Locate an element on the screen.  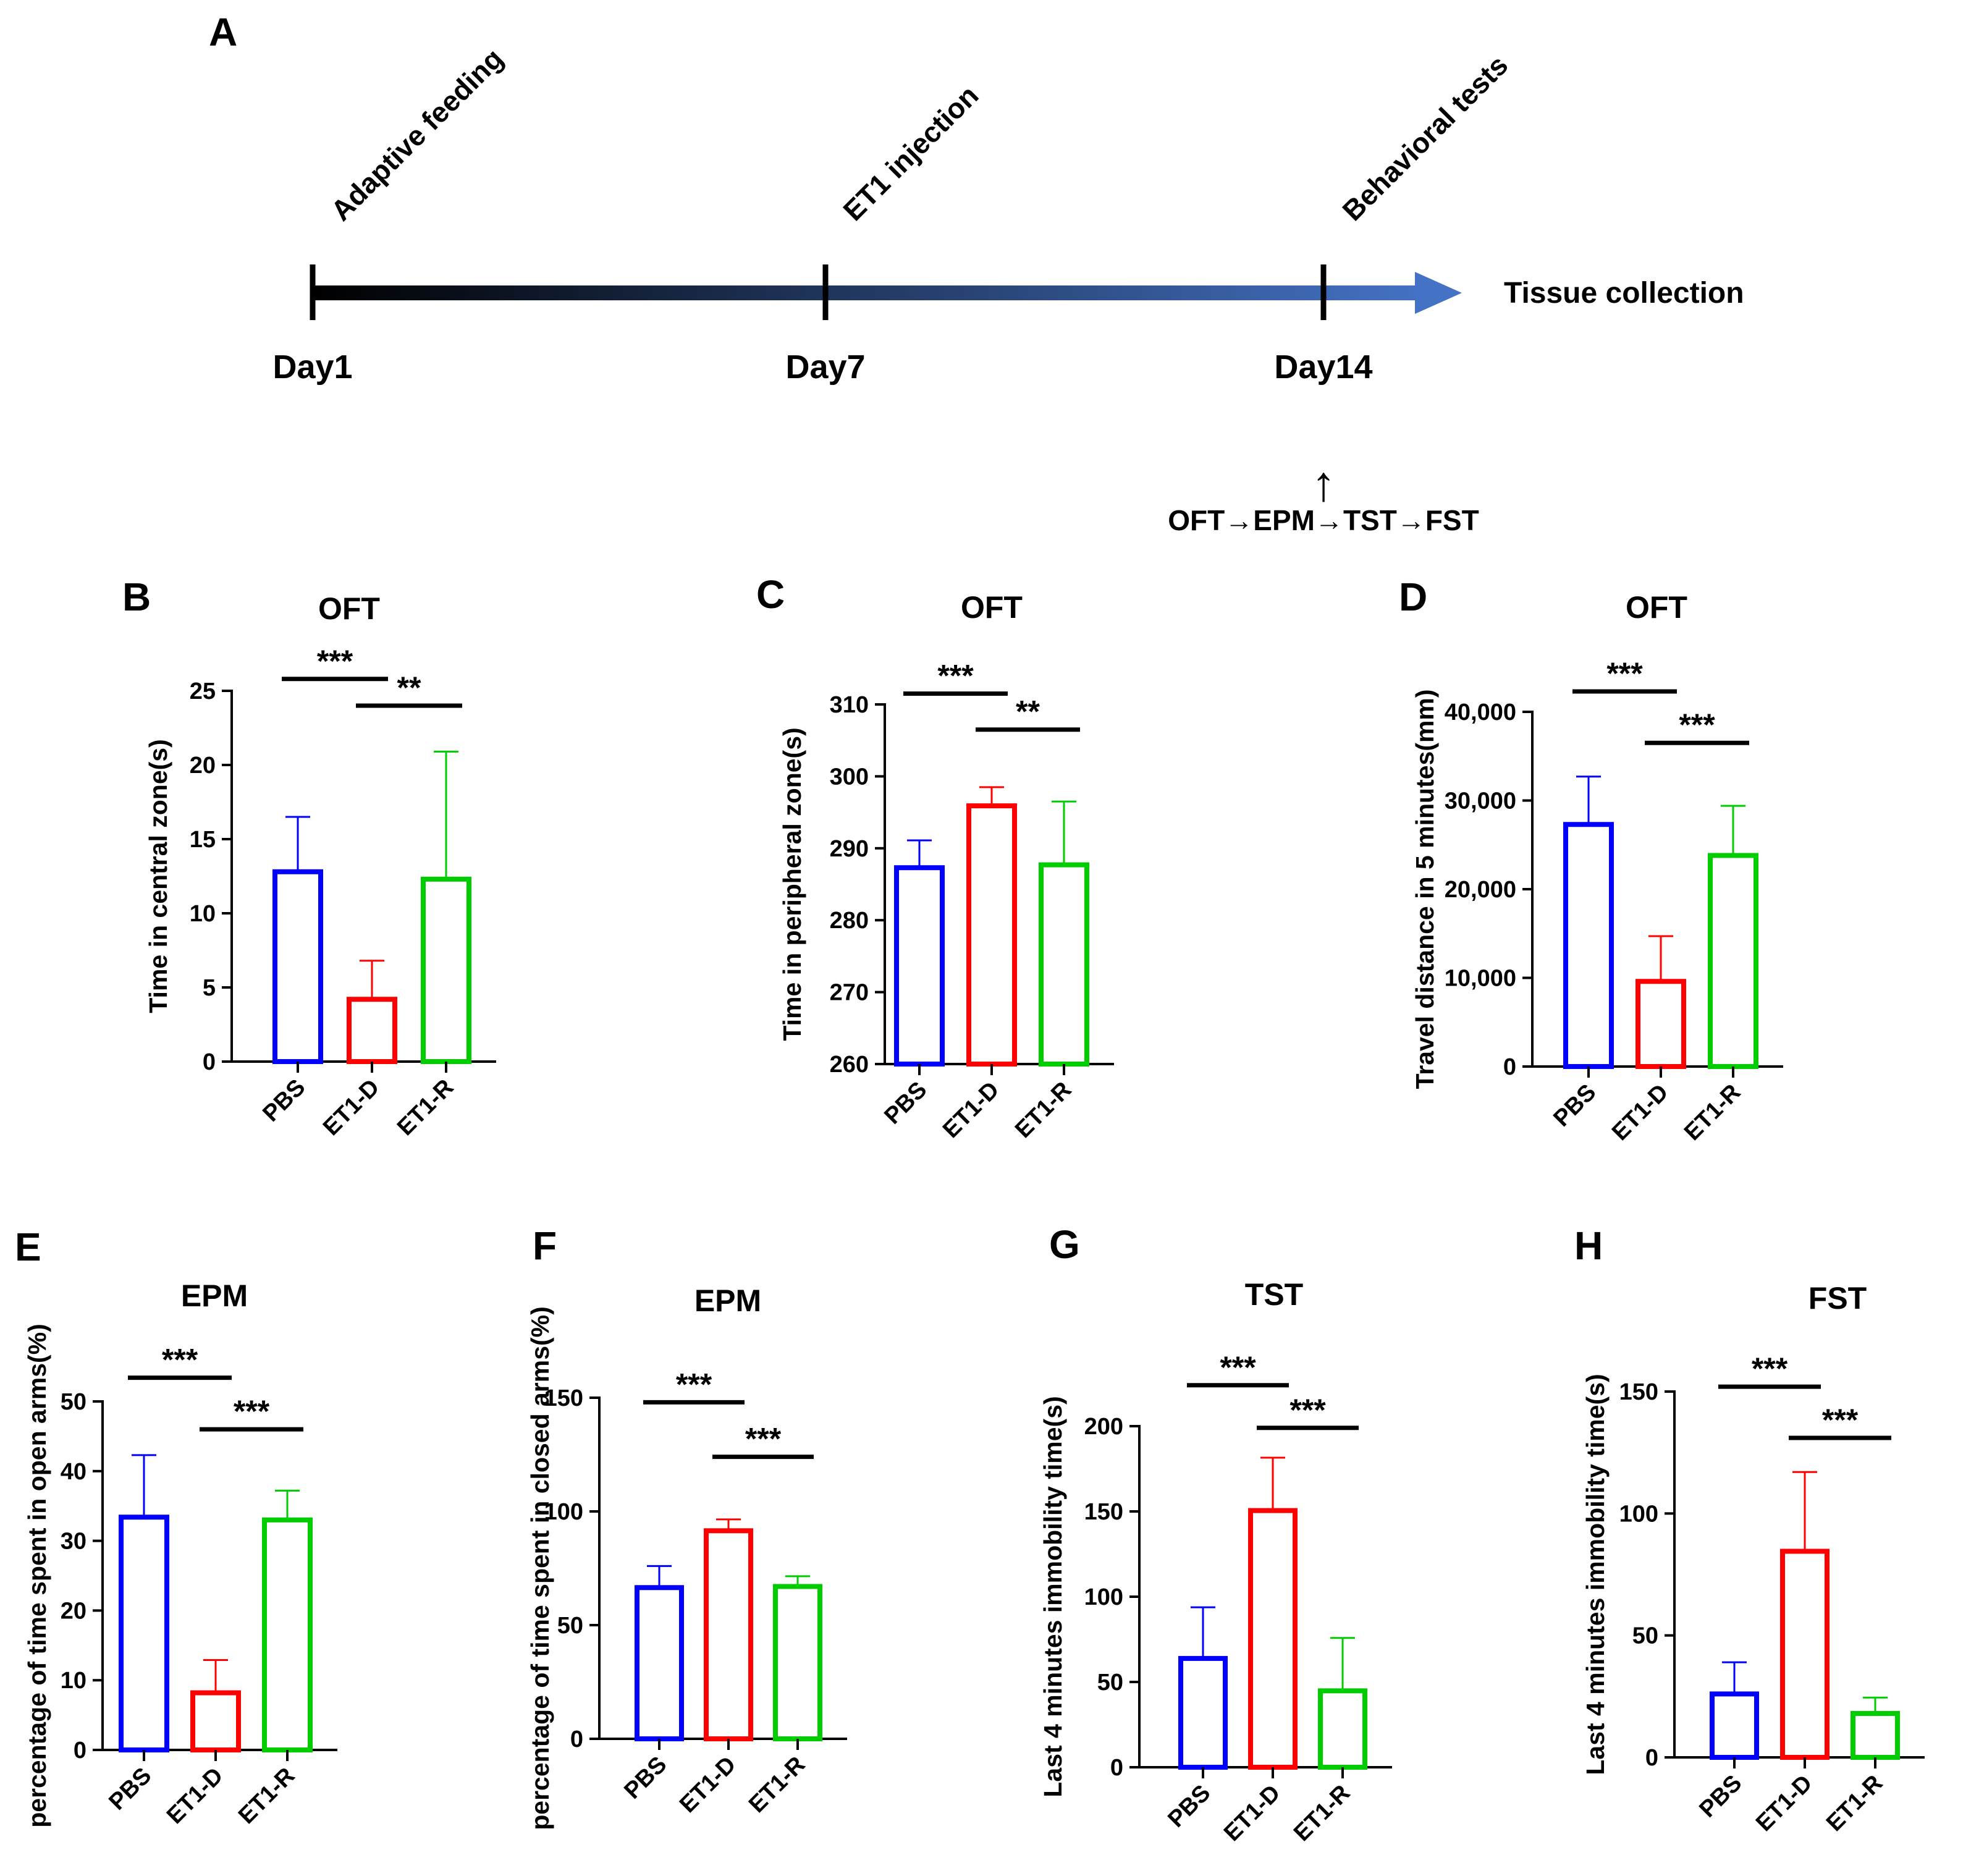
y-tick-label: 30 is located at coordinates (74, 1542).